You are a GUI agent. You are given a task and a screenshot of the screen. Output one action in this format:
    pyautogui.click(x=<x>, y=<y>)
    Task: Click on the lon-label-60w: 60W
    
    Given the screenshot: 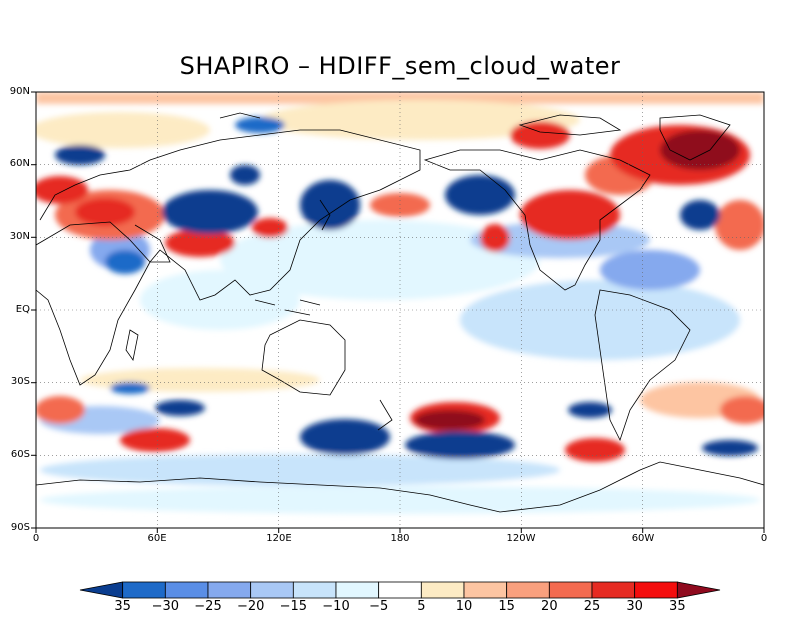 What is the action you would take?
    pyautogui.click(x=643, y=538)
    